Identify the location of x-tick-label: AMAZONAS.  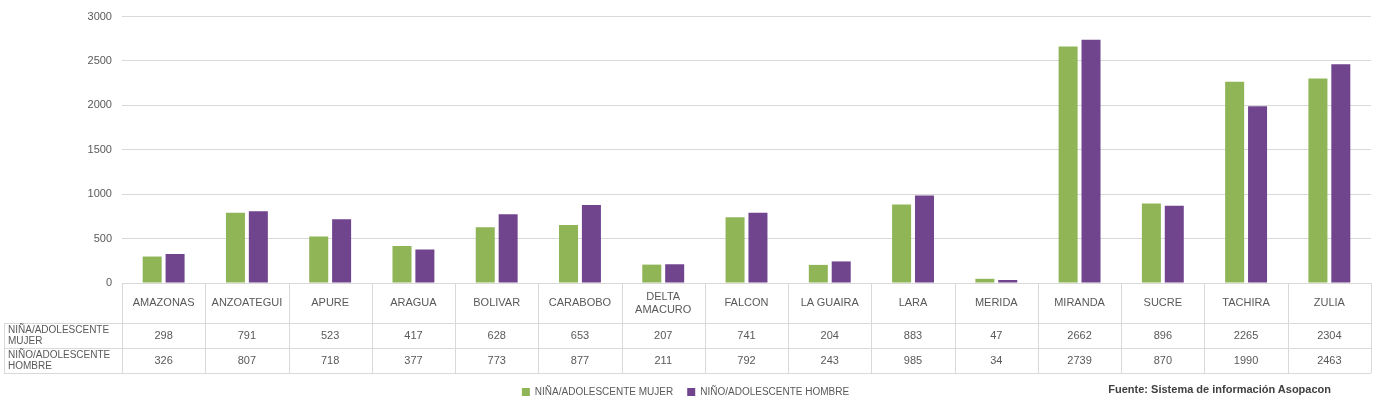
(163, 302).